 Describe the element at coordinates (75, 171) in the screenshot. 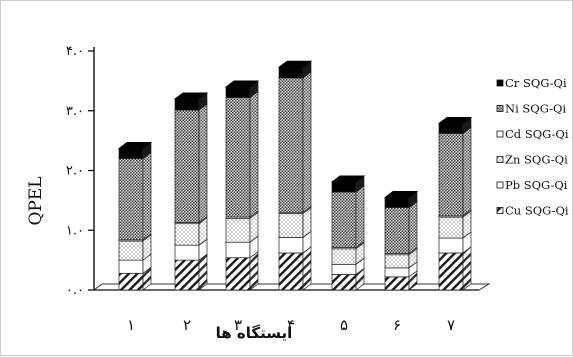

I see `y-tick-label: ۲.۰` at that location.